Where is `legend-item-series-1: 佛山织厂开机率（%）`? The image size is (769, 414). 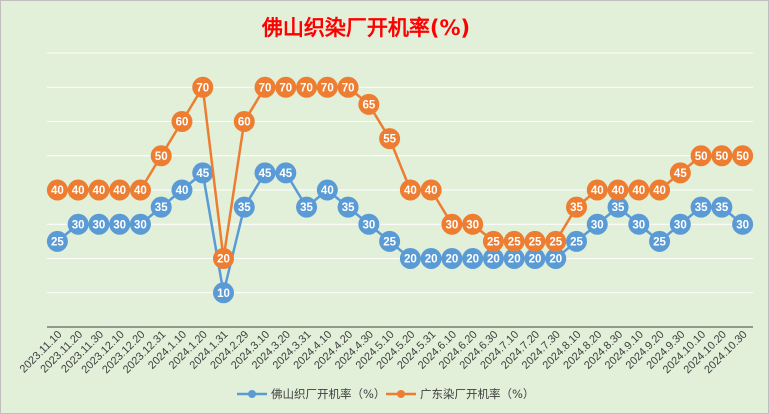 legend-item-series-1: 佛山织厂开机率（%） is located at coordinates (311, 394).